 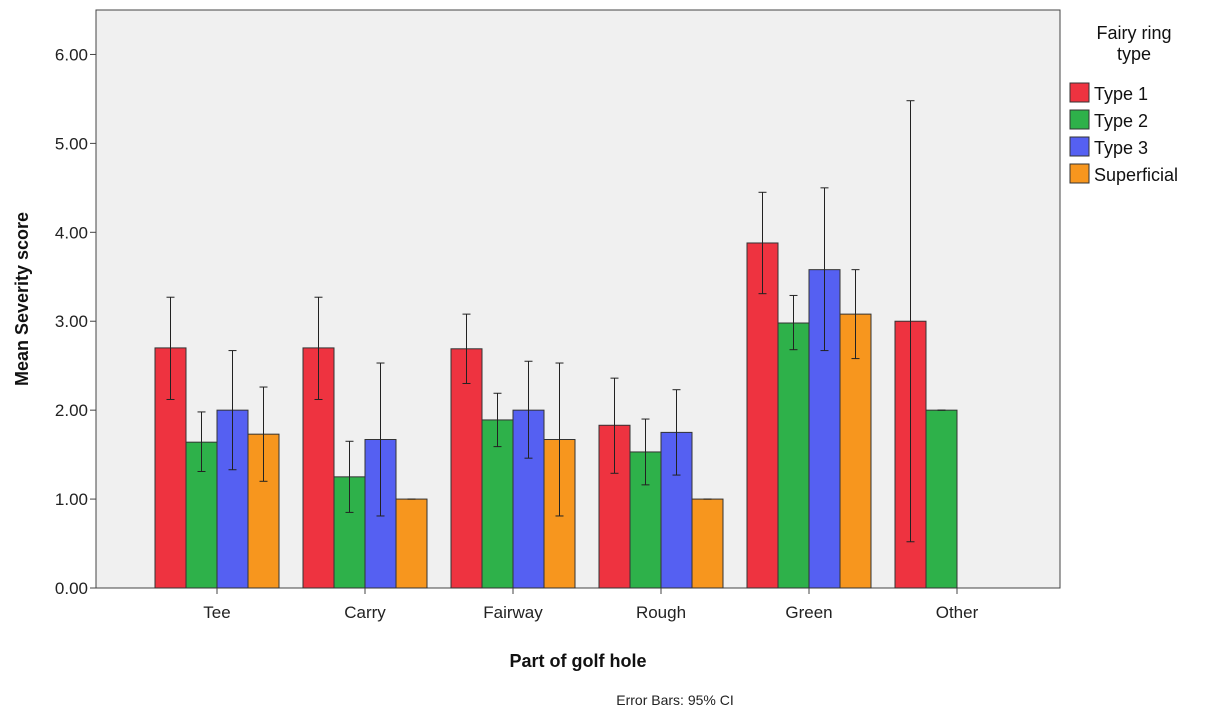 What do you see at coordinates (1133, 33) in the screenshot?
I see `legend-title-line-1: Fairy ring` at bounding box center [1133, 33].